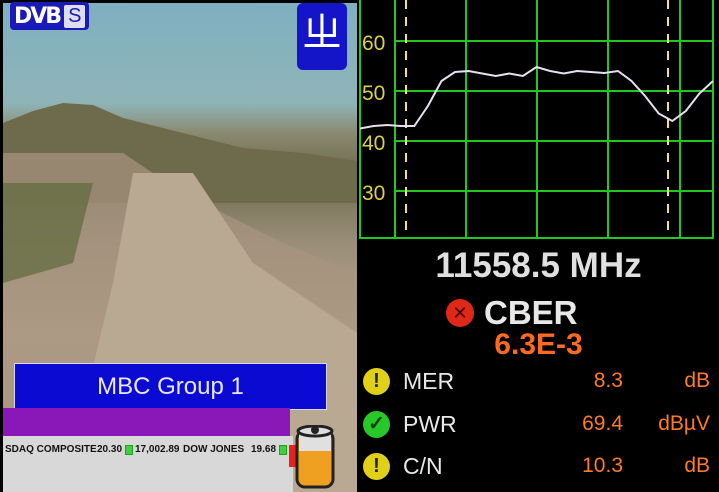  I want to click on dvb-logo-text: DVB, so click(38, 16).